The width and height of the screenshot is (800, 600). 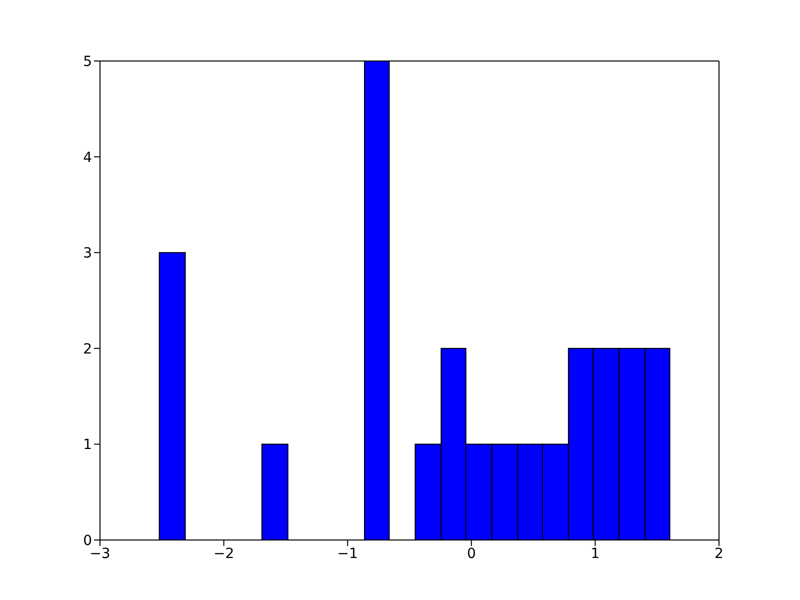 I want to click on x-tick-label: 2, so click(x=719, y=554).